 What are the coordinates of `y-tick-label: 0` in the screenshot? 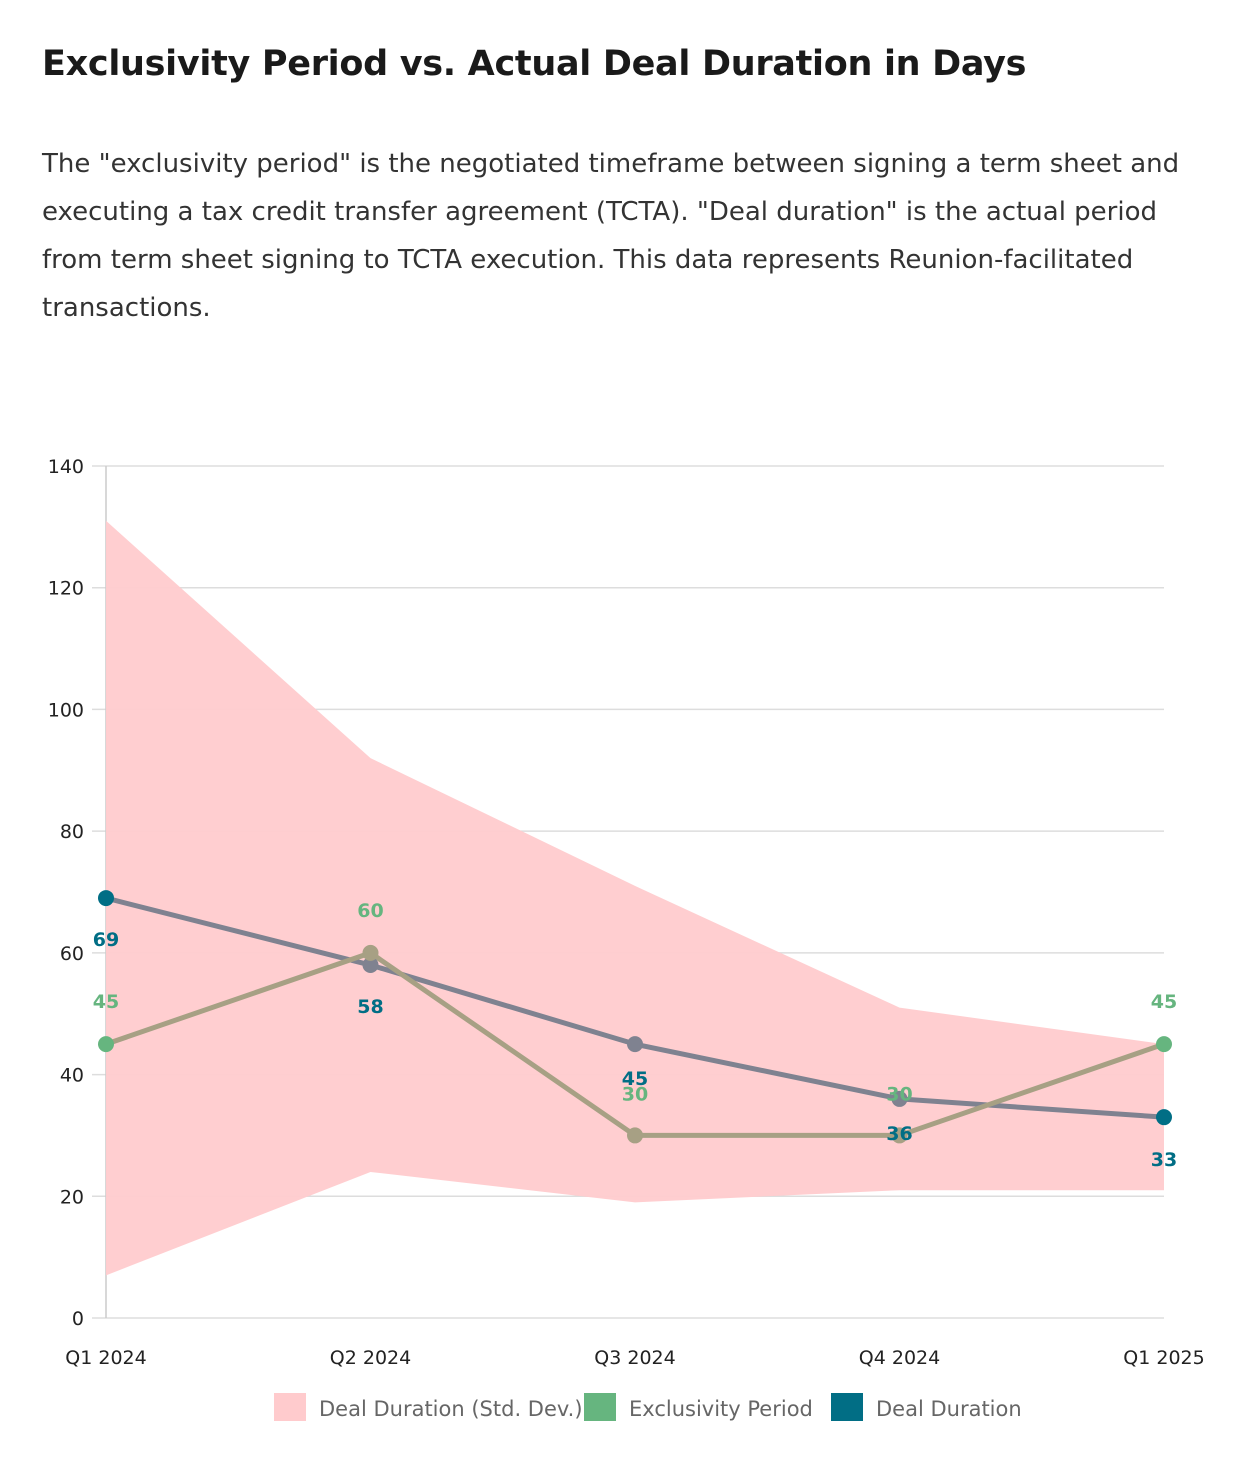 It's located at (78, 1319).